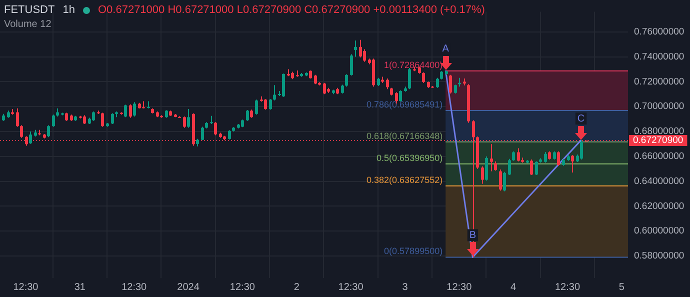 The image size is (690, 297). What do you see at coordinates (404, 179) in the screenshot?
I see `ref-line-label: 0.382(0.63627552)` at bounding box center [404, 179].